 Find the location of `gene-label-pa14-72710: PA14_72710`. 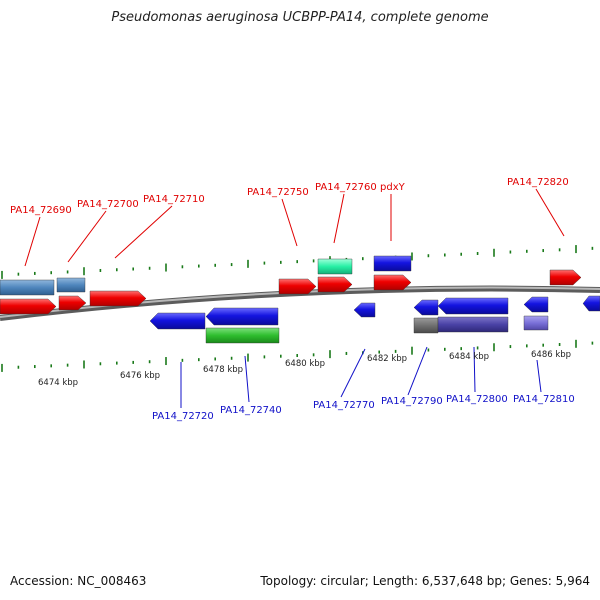

gene-label-pa14-72710: PA14_72710 is located at coordinates (174, 199).